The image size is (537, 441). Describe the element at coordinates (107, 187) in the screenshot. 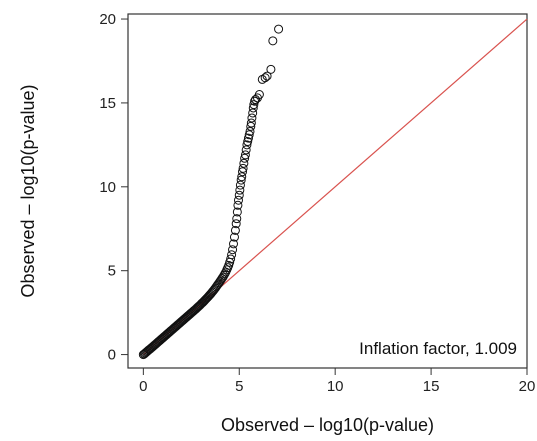

I see `y-tick-label: 10` at that location.